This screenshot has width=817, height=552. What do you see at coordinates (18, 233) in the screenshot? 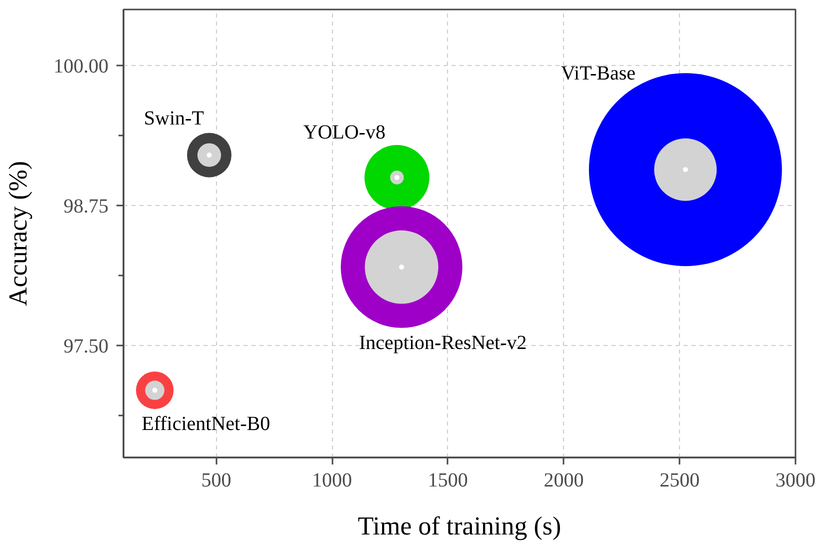
I see `y-axis-title: Accuracy (%)` at bounding box center [18, 233].